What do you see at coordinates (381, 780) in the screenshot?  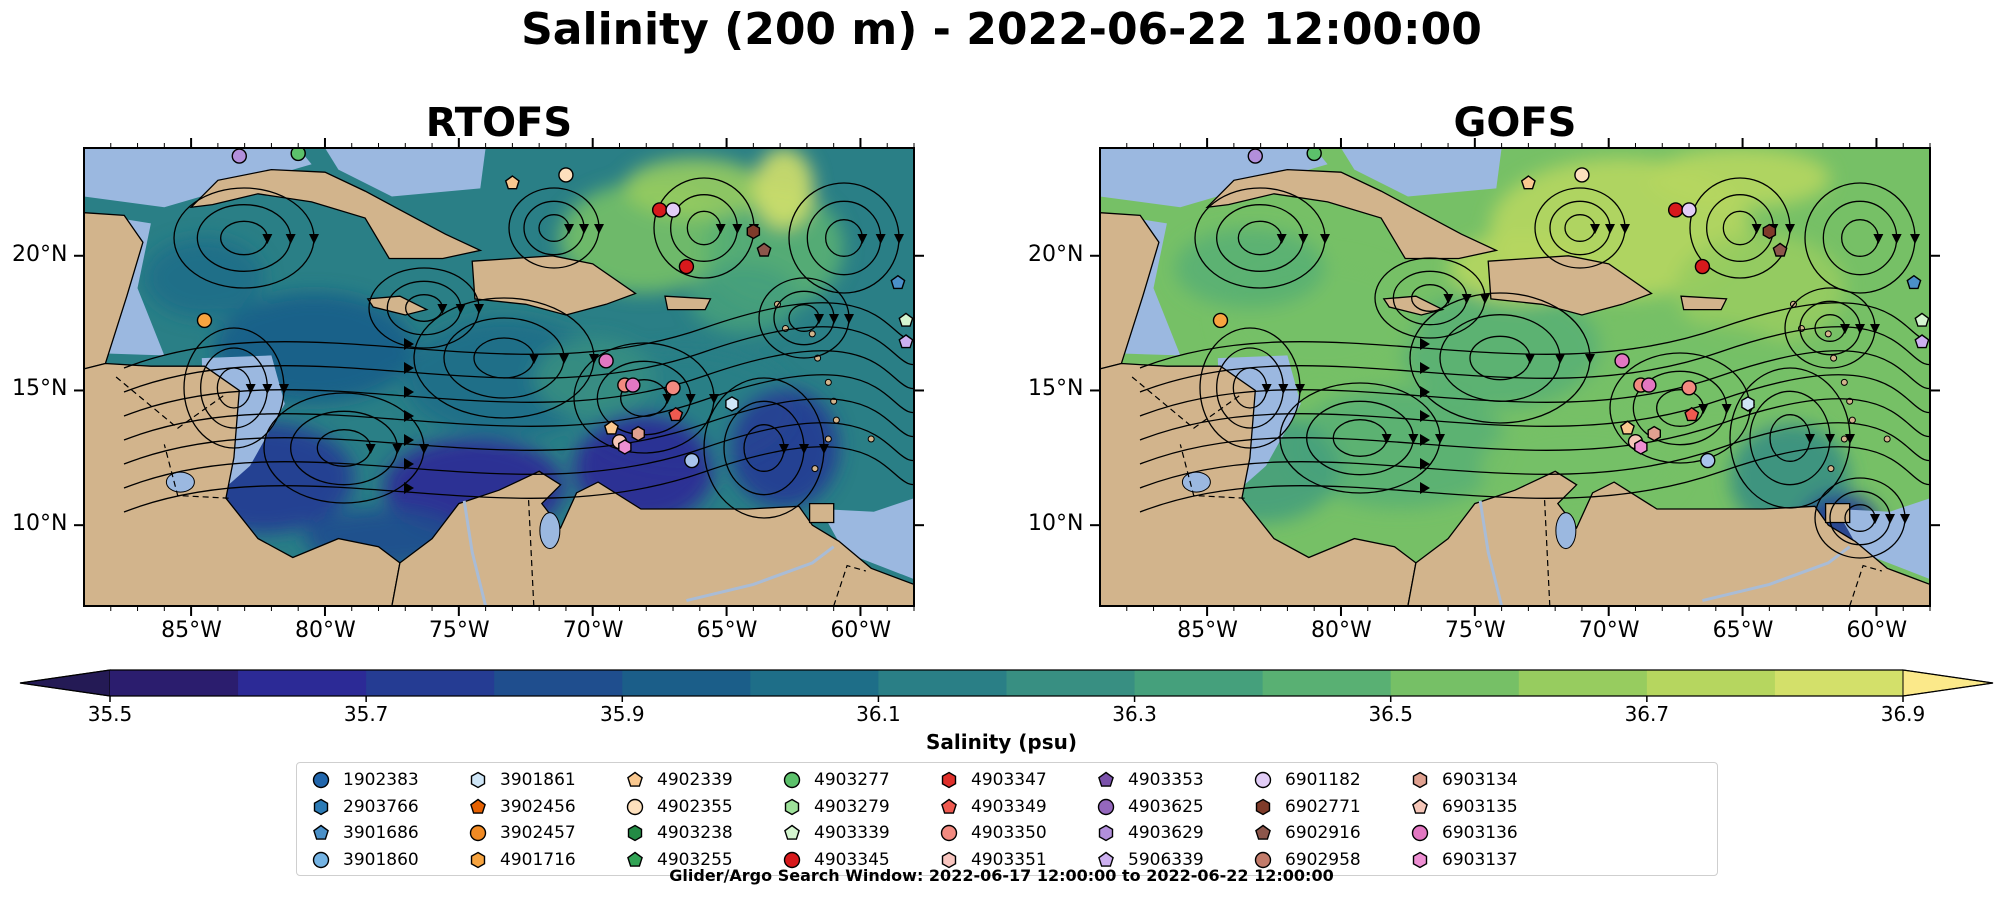 I see `legend-label: 1902383` at bounding box center [381, 780].